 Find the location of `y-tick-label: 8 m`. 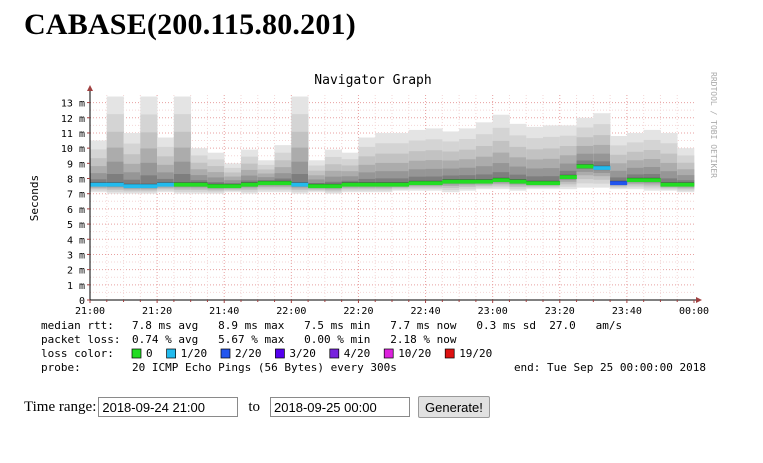

y-tick-label: 8 m is located at coordinates (76, 180).